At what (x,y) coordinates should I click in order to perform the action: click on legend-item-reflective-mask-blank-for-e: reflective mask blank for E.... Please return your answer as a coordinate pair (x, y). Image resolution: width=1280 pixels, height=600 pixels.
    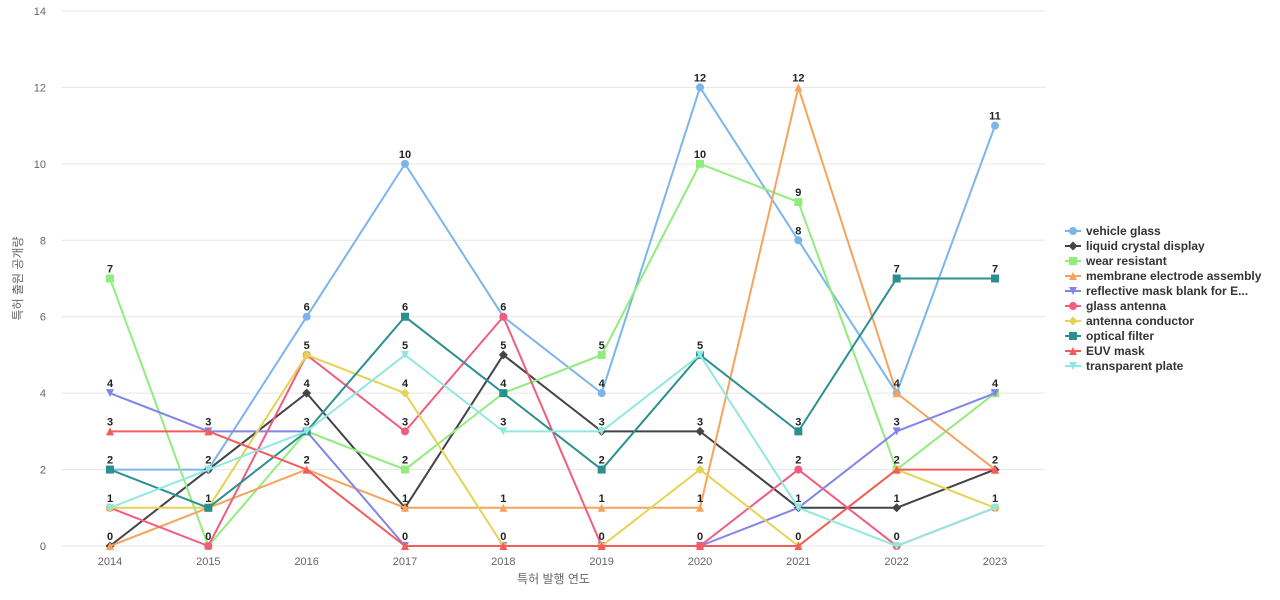
    Looking at the image, I should click on (1156, 291).